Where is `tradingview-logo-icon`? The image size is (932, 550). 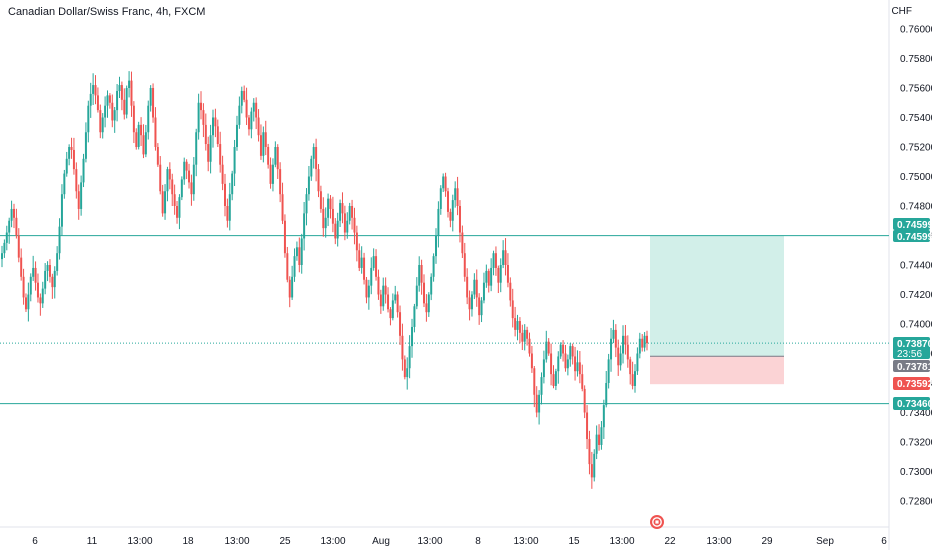 tradingview-logo-icon is located at coordinates (657, 522).